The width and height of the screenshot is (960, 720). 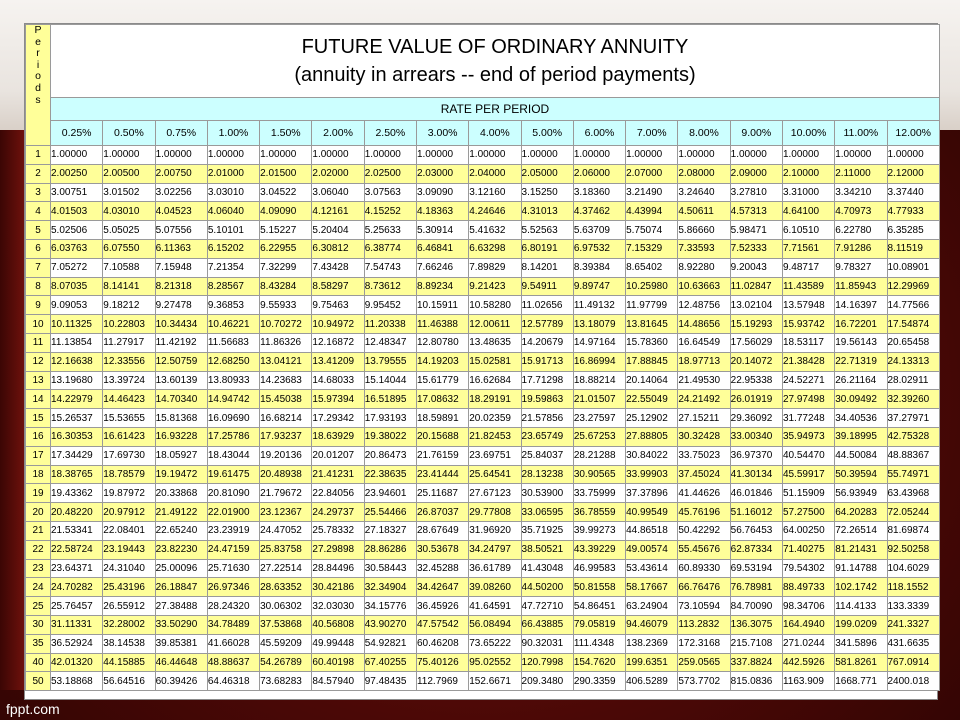 What do you see at coordinates (756, 192) in the screenshot?
I see `value-cell: 3.27810` at bounding box center [756, 192].